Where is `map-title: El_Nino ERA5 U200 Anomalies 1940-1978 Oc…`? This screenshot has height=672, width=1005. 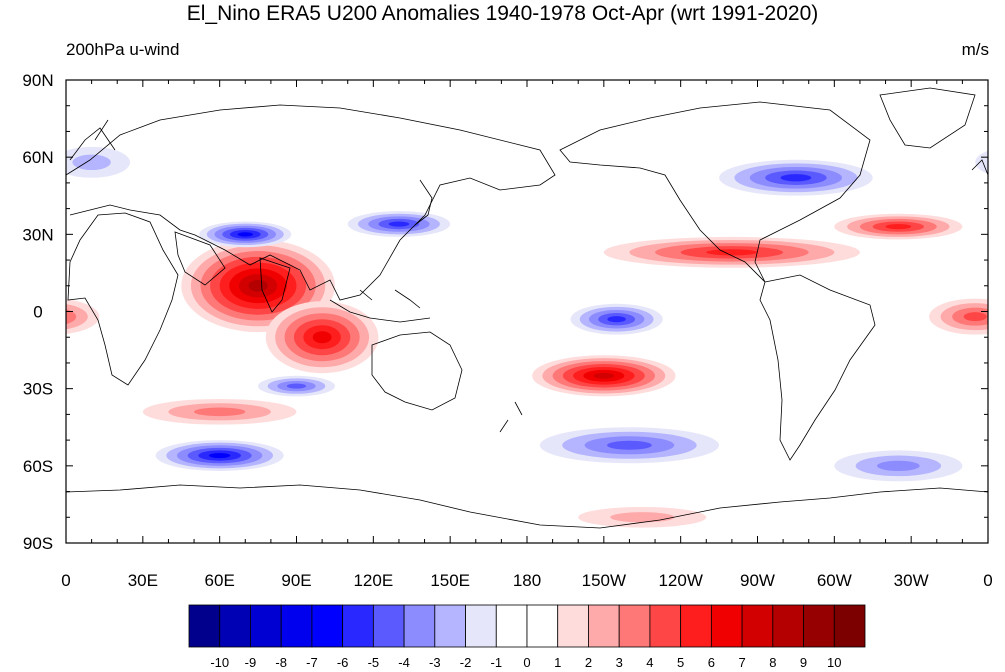 map-title: El_Nino ERA5 U200 Anomalies 1940-1978 Oc… is located at coordinates (502, 13).